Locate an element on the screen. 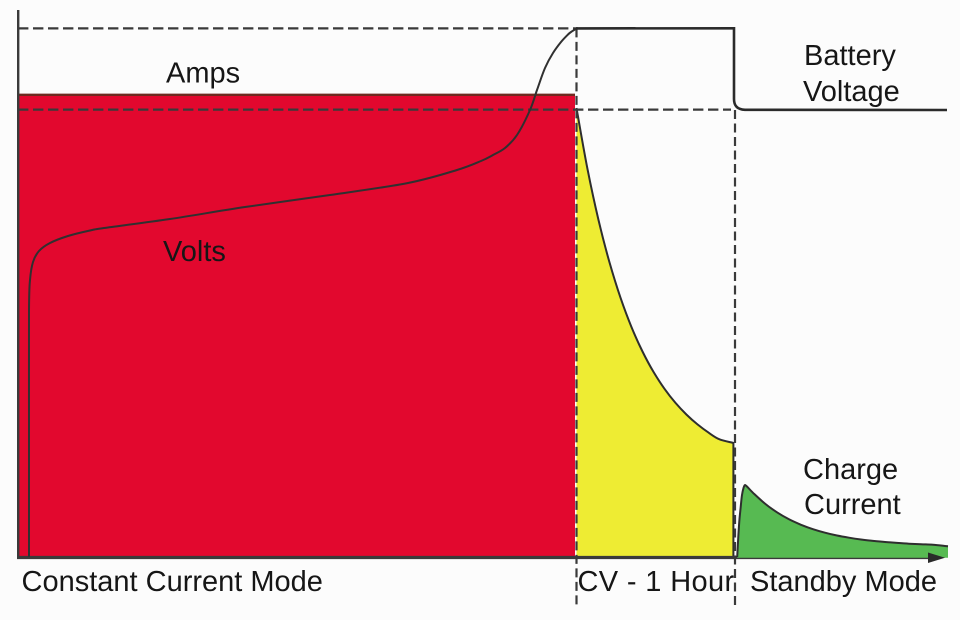  svg-text: Standby Mode is located at coordinates (843, 582).